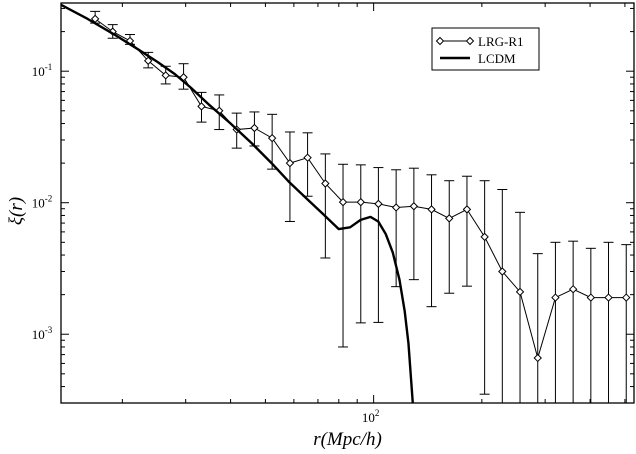  What do you see at coordinates (371, 416) in the screenshot?
I see `x-tick-label: 102` at bounding box center [371, 416].